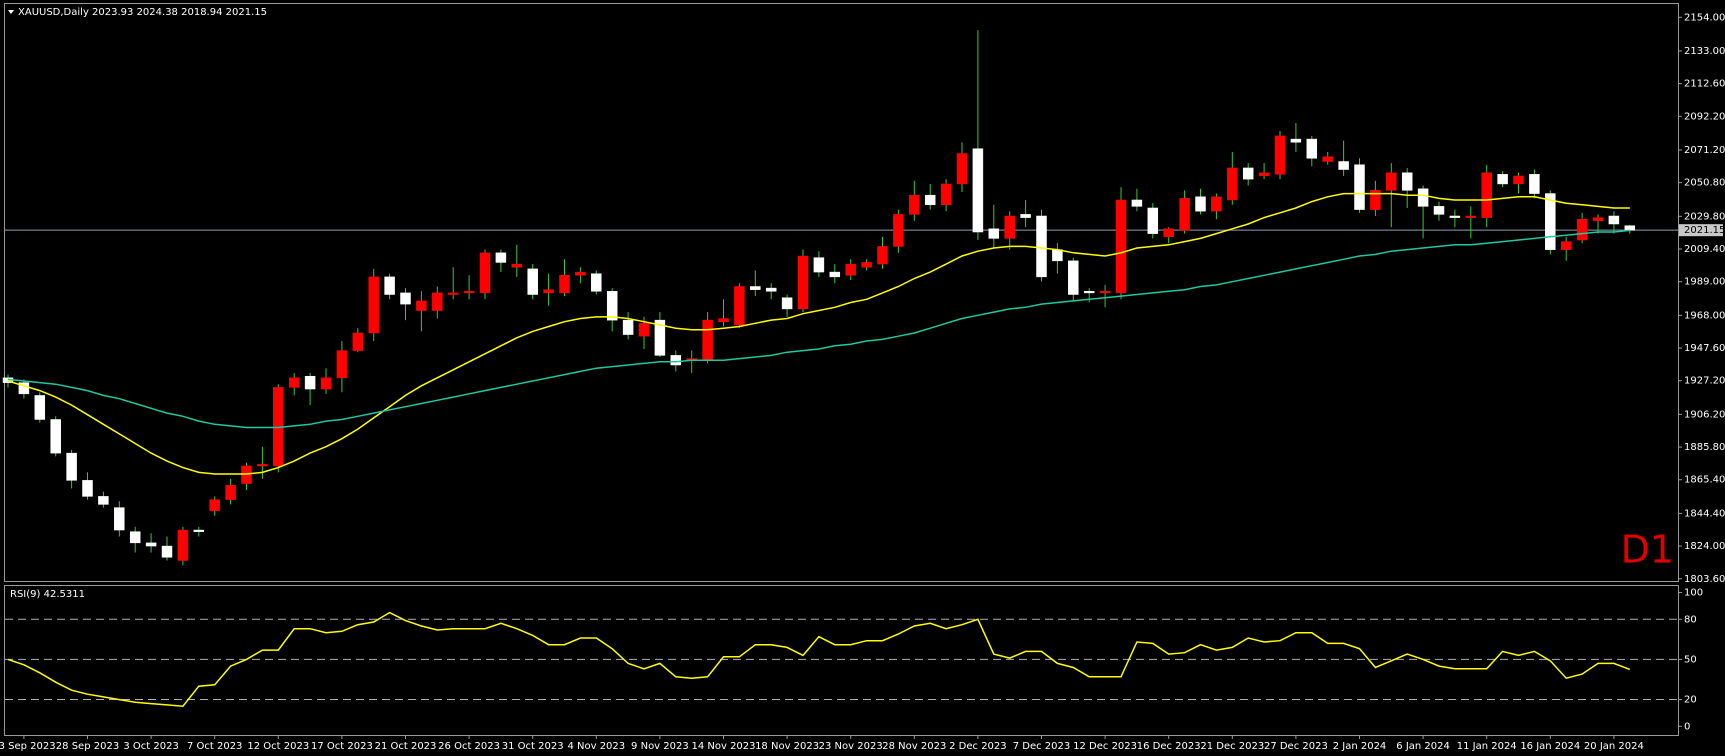 The width and height of the screenshot is (1725, 756). I want to click on indicator-line, so click(819, 659).